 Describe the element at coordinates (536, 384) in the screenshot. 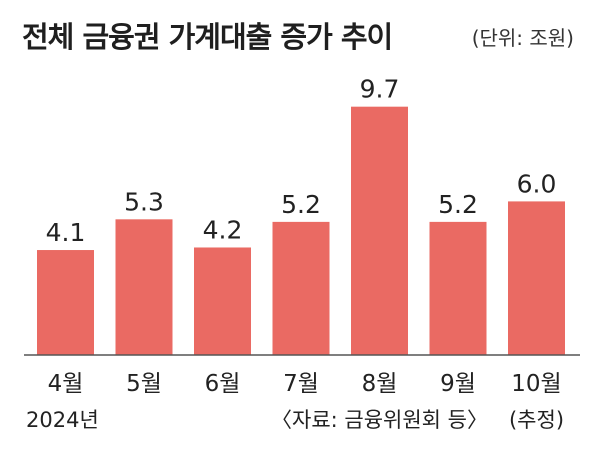

I see `category-label-7: 10월` at that location.